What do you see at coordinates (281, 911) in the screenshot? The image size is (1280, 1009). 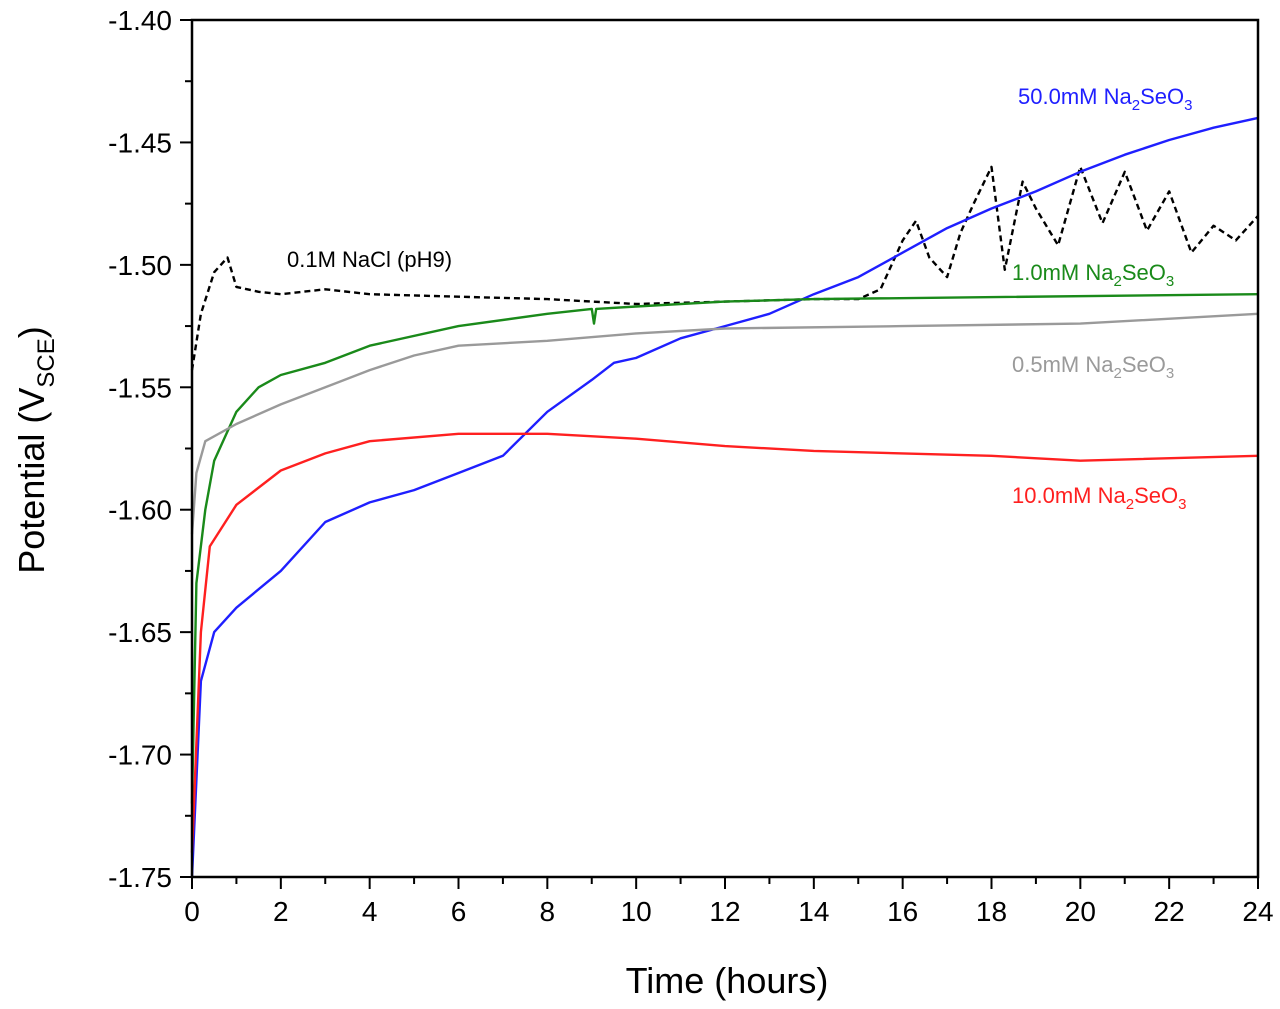 I see `x-tick-label: 2` at bounding box center [281, 911].